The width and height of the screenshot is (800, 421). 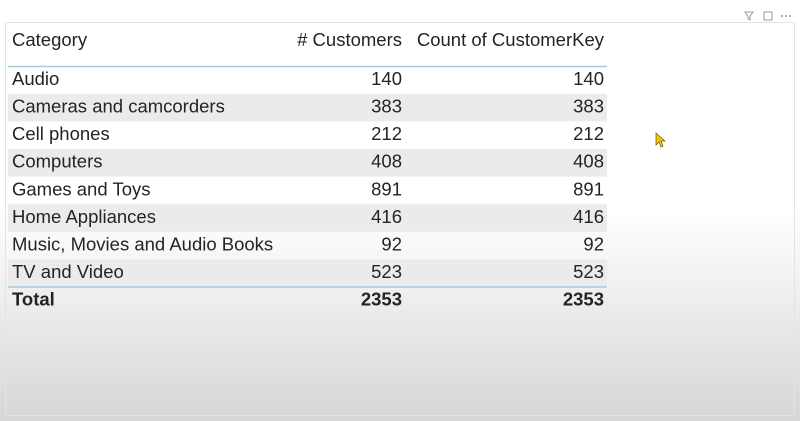 I want to click on category-cell: Games and Toys, so click(x=81, y=188).